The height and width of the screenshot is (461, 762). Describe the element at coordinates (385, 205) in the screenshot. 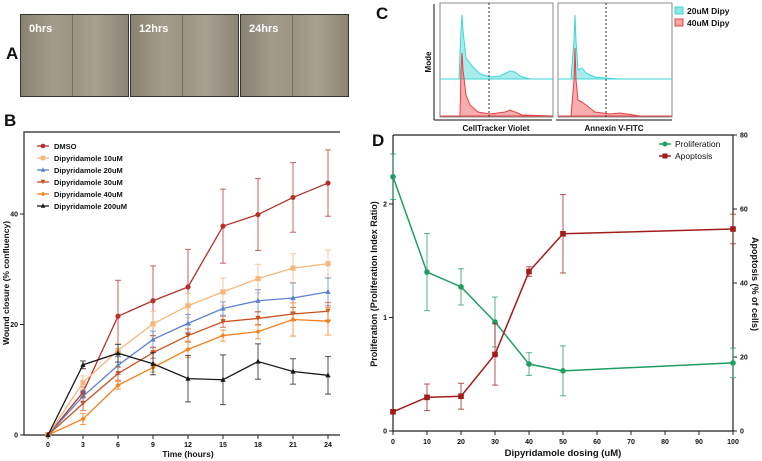

I see `y-tick-label: 2` at that location.